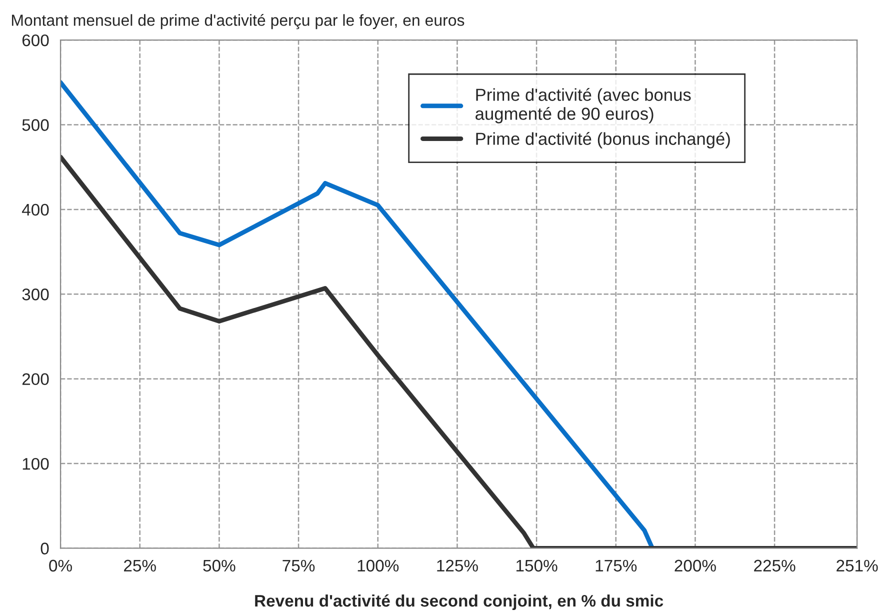 This screenshot has width=890, height=616. I want to click on y-tick-label: 200, so click(35, 379).